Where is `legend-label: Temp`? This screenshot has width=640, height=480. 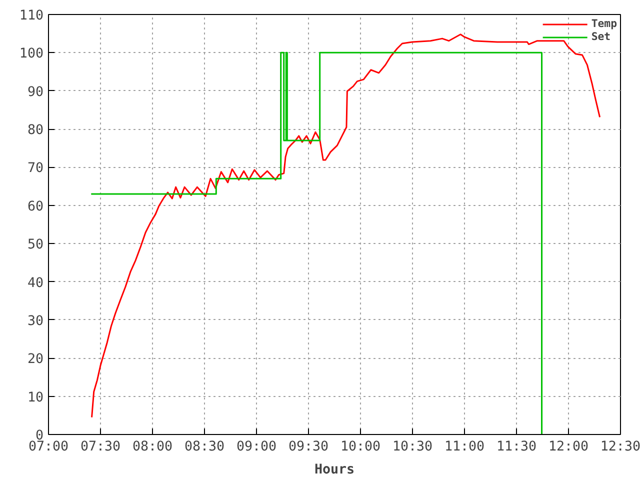 legend-label: Temp is located at coordinates (604, 23).